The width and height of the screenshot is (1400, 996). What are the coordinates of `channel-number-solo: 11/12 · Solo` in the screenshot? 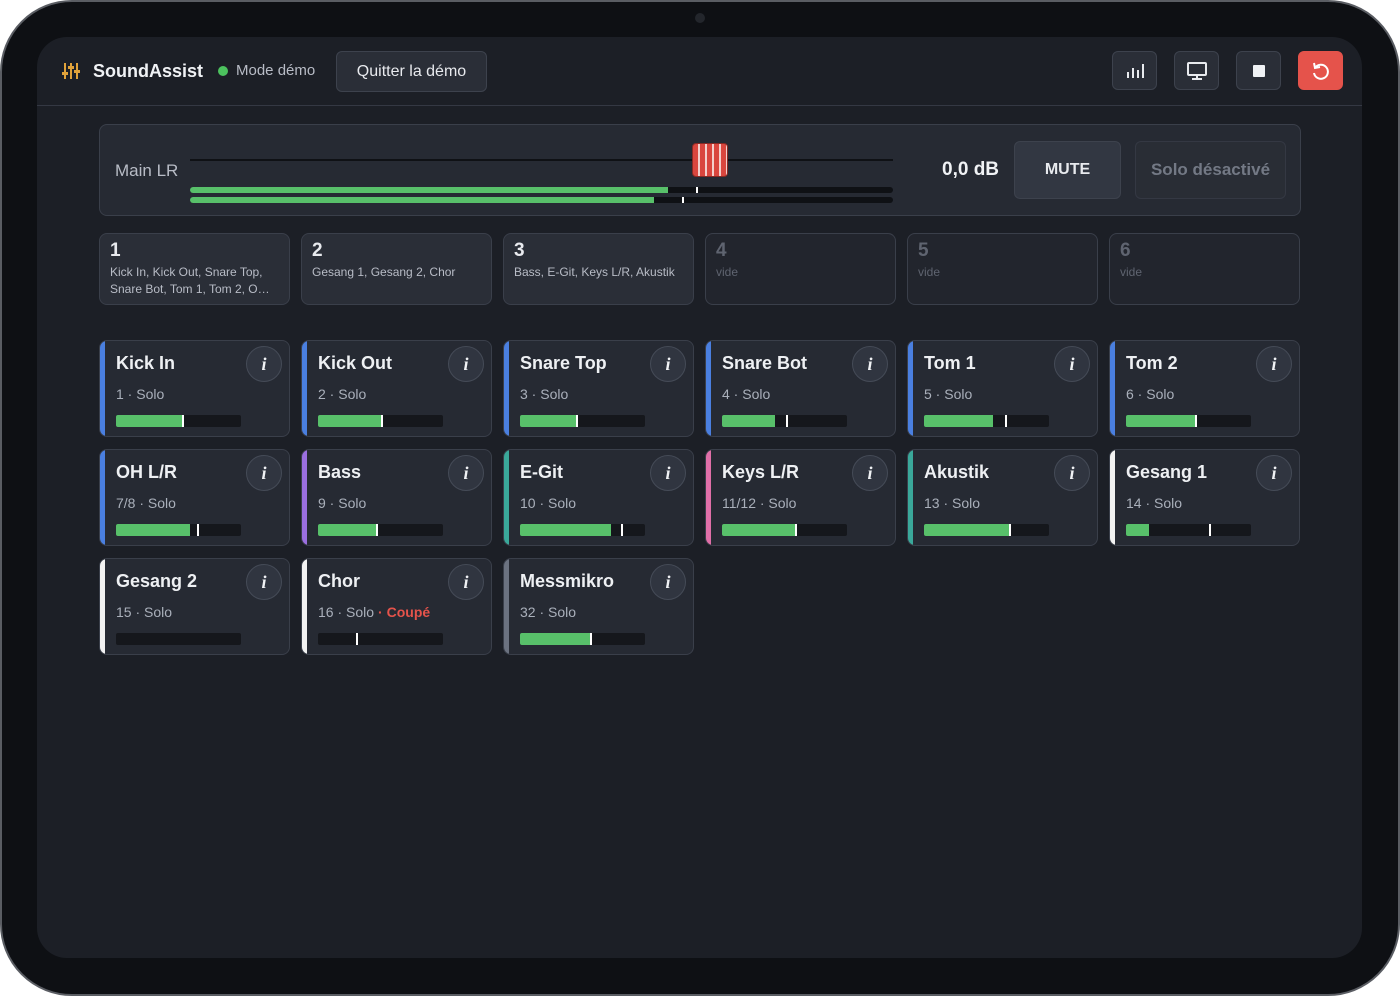 It's located at (759, 503).